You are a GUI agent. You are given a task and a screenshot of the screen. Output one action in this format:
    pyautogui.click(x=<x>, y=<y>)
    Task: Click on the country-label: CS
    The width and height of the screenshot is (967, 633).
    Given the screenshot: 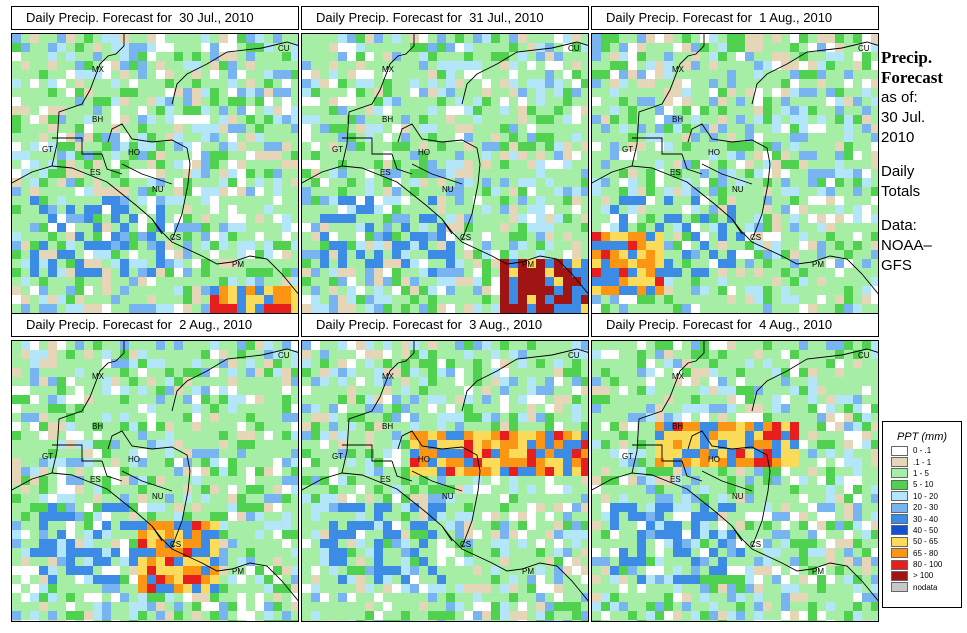 What is the action you would take?
    pyautogui.click(x=175, y=237)
    